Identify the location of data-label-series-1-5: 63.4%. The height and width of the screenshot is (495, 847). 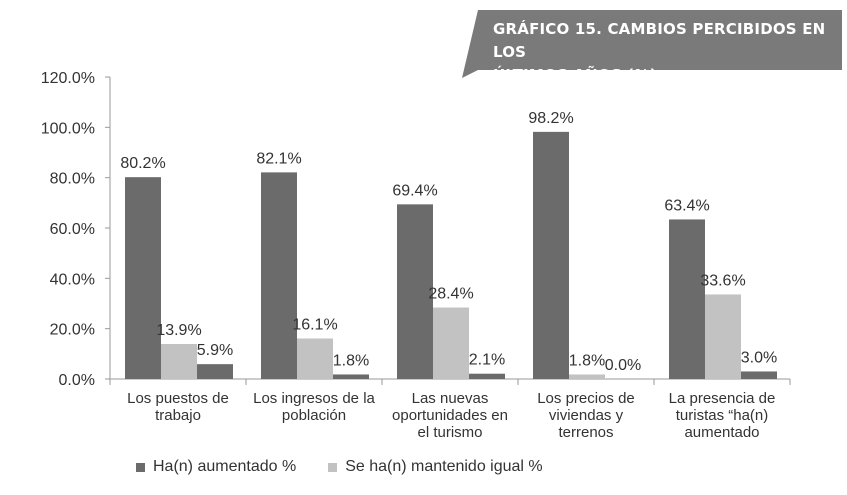
(686, 205).